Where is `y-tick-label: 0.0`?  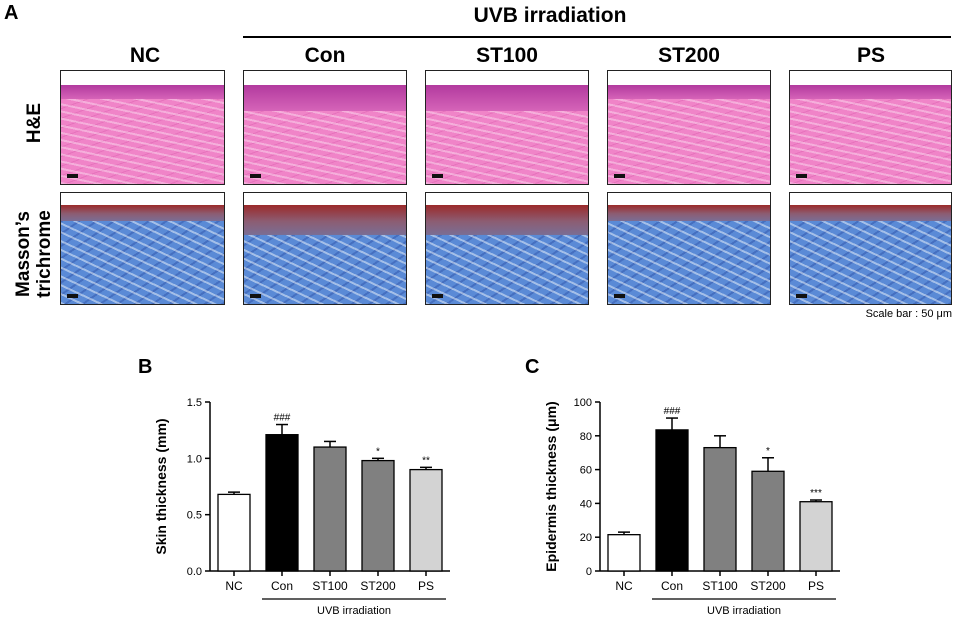 y-tick-label: 0.0 is located at coordinates (194, 572).